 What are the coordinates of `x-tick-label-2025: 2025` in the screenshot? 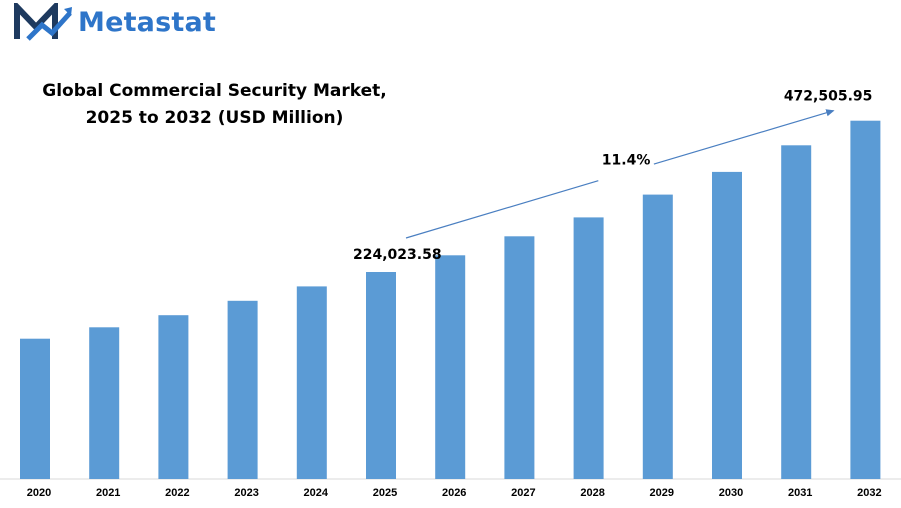 It's located at (385, 493).